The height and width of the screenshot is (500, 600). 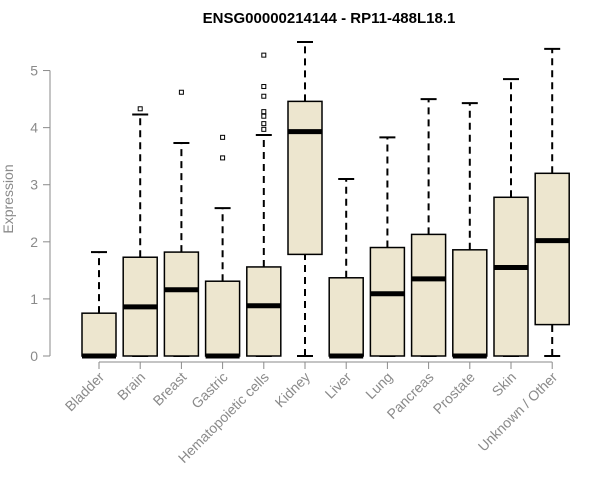 What do you see at coordinates (40, 213) in the screenshot?
I see `y-axis: 0 1 2 3 4 5` at bounding box center [40, 213].